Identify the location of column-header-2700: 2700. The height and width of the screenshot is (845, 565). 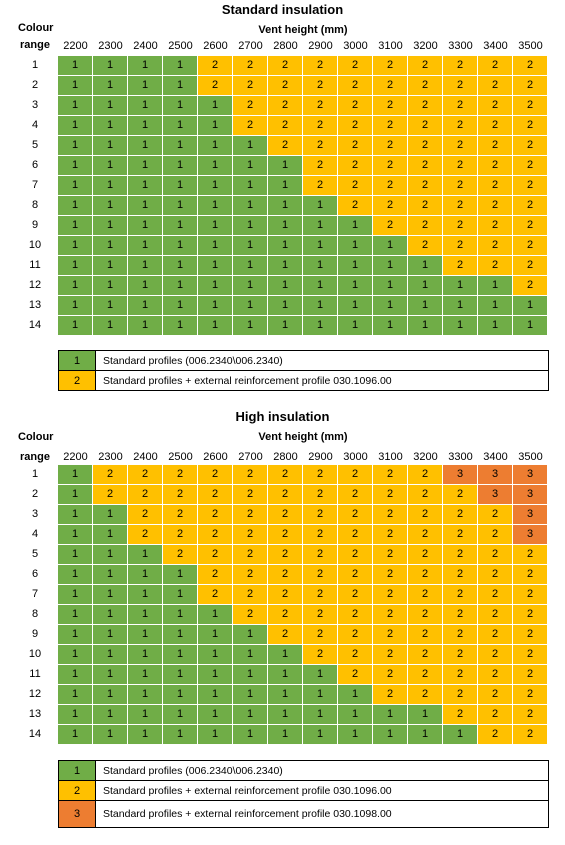
(250, 46).